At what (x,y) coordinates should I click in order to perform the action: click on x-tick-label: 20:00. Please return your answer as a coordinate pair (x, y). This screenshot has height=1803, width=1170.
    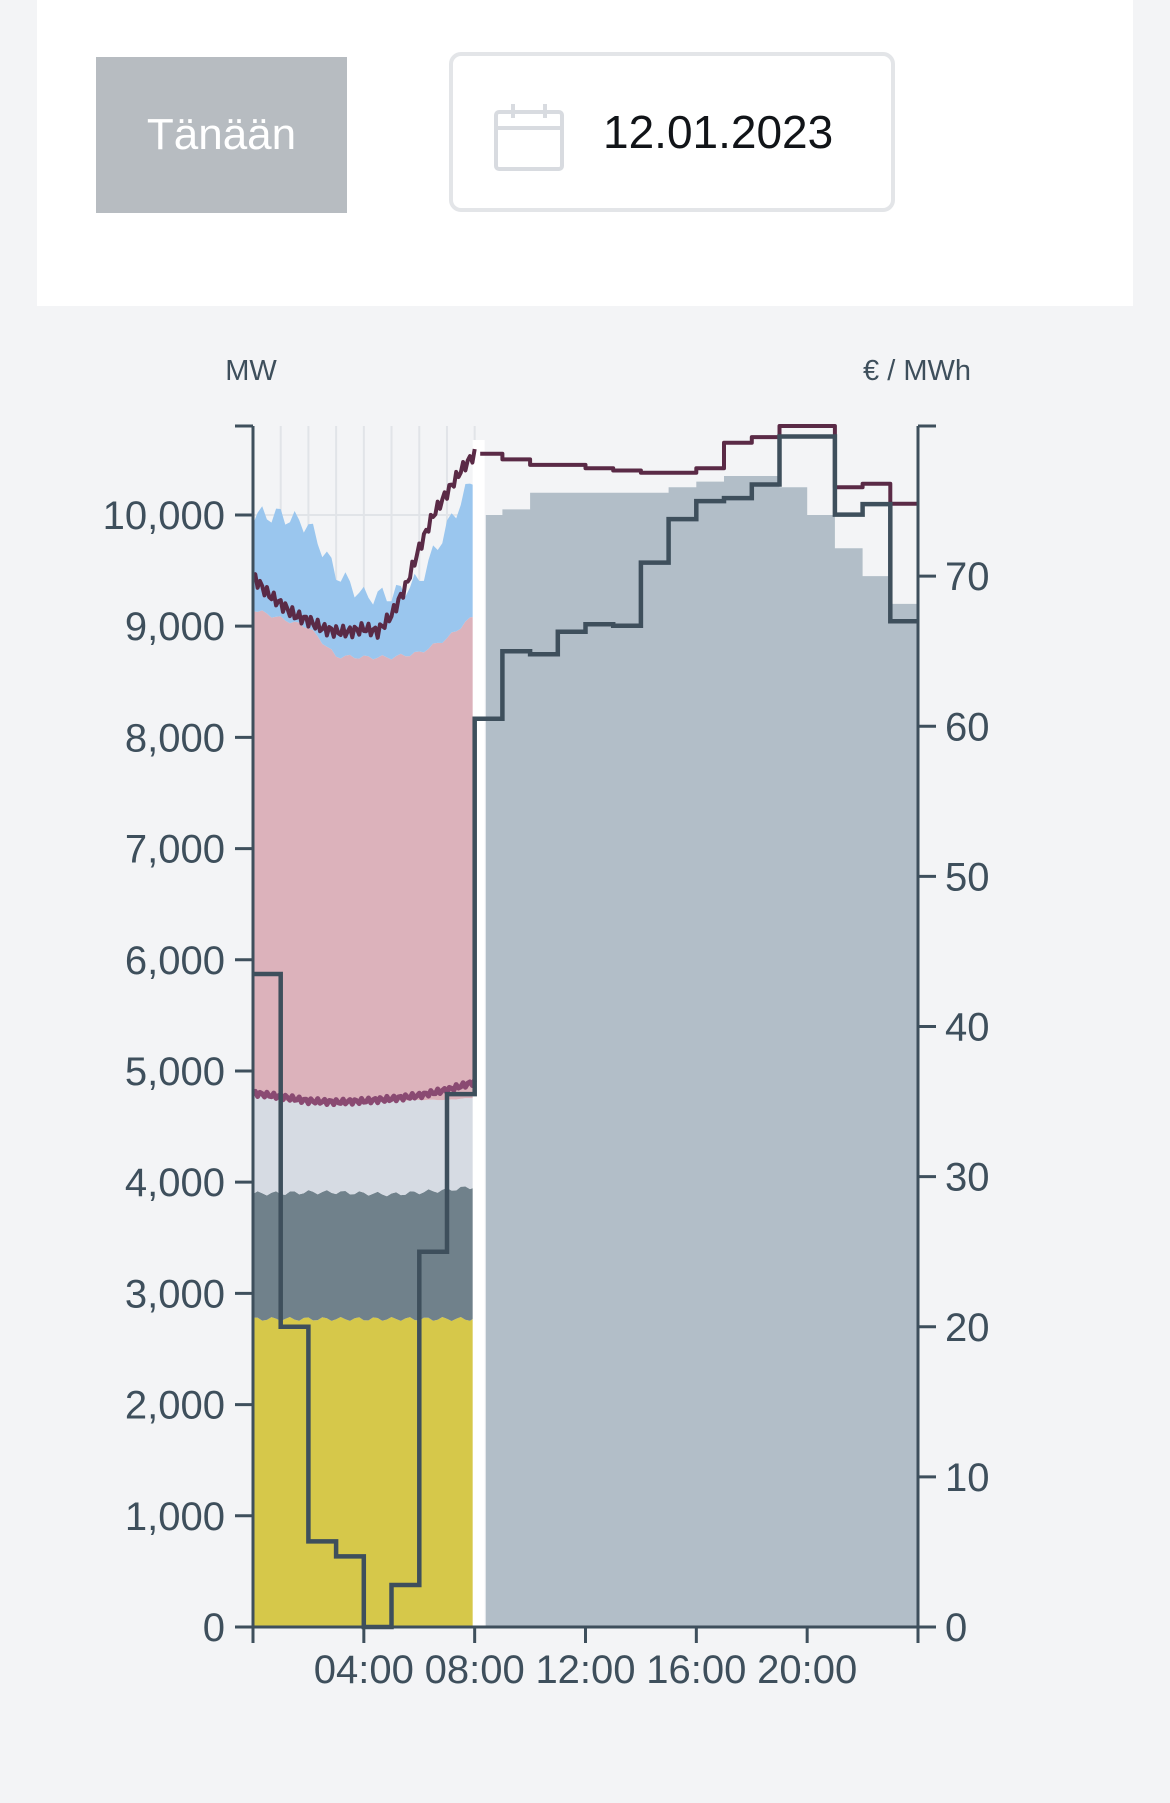
    Looking at the image, I should click on (807, 1670).